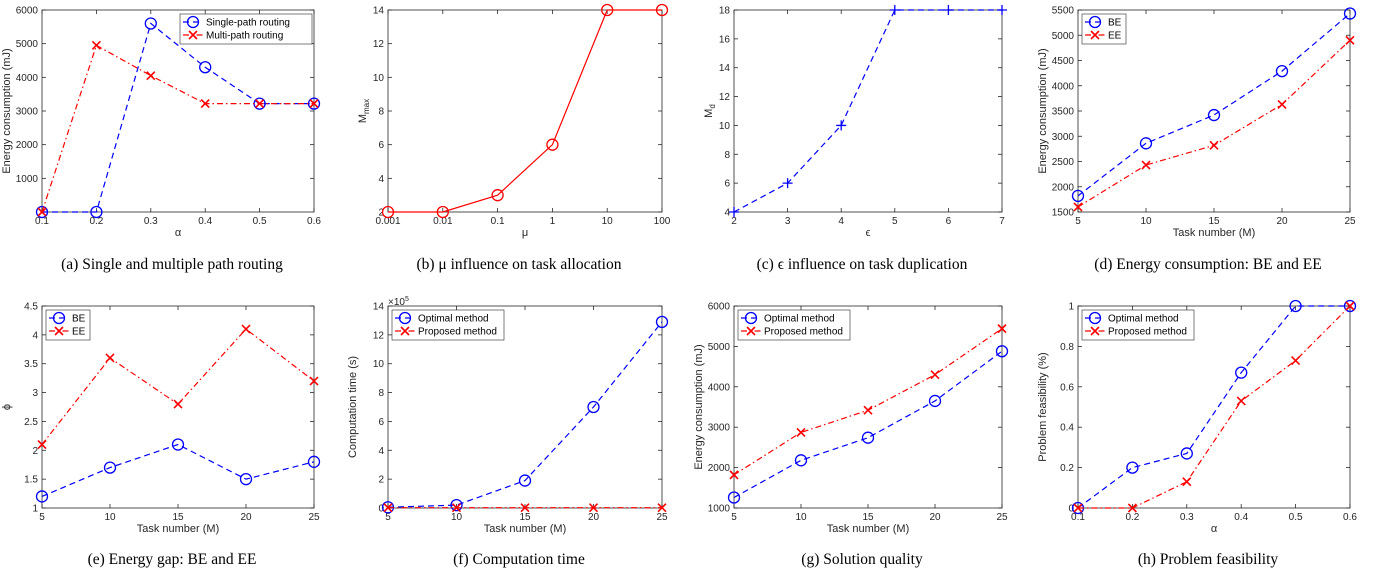  What do you see at coordinates (1067, 468) in the screenshot?
I see `y-tick-label: 0.2` at bounding box center [1067, 468].